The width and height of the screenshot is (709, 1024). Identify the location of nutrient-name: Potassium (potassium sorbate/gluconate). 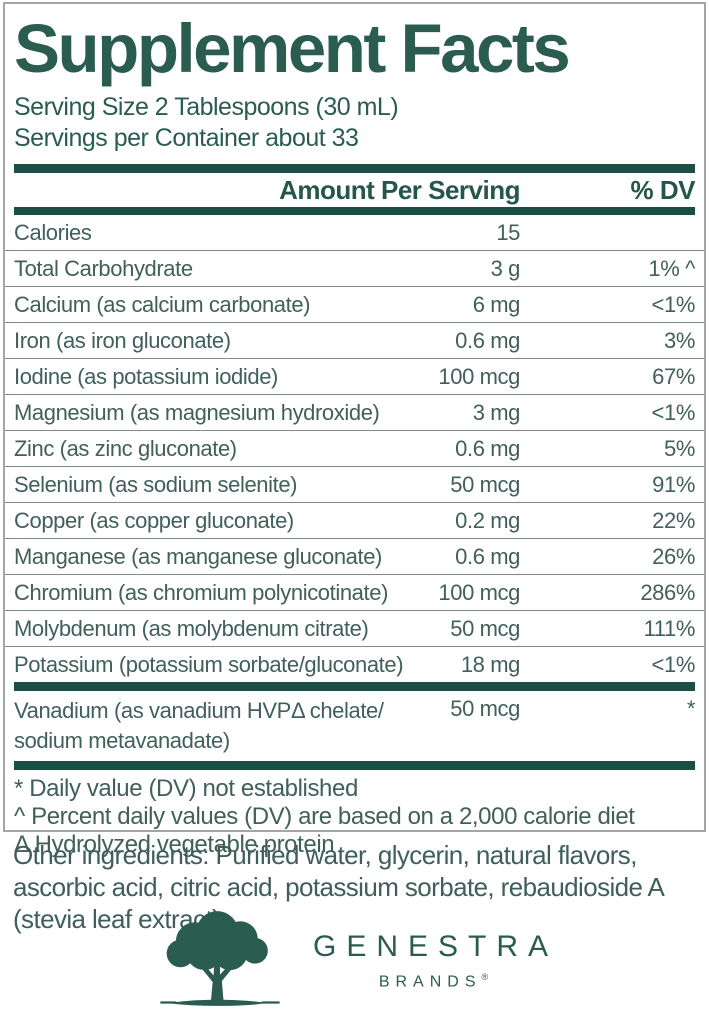
(209, 664).